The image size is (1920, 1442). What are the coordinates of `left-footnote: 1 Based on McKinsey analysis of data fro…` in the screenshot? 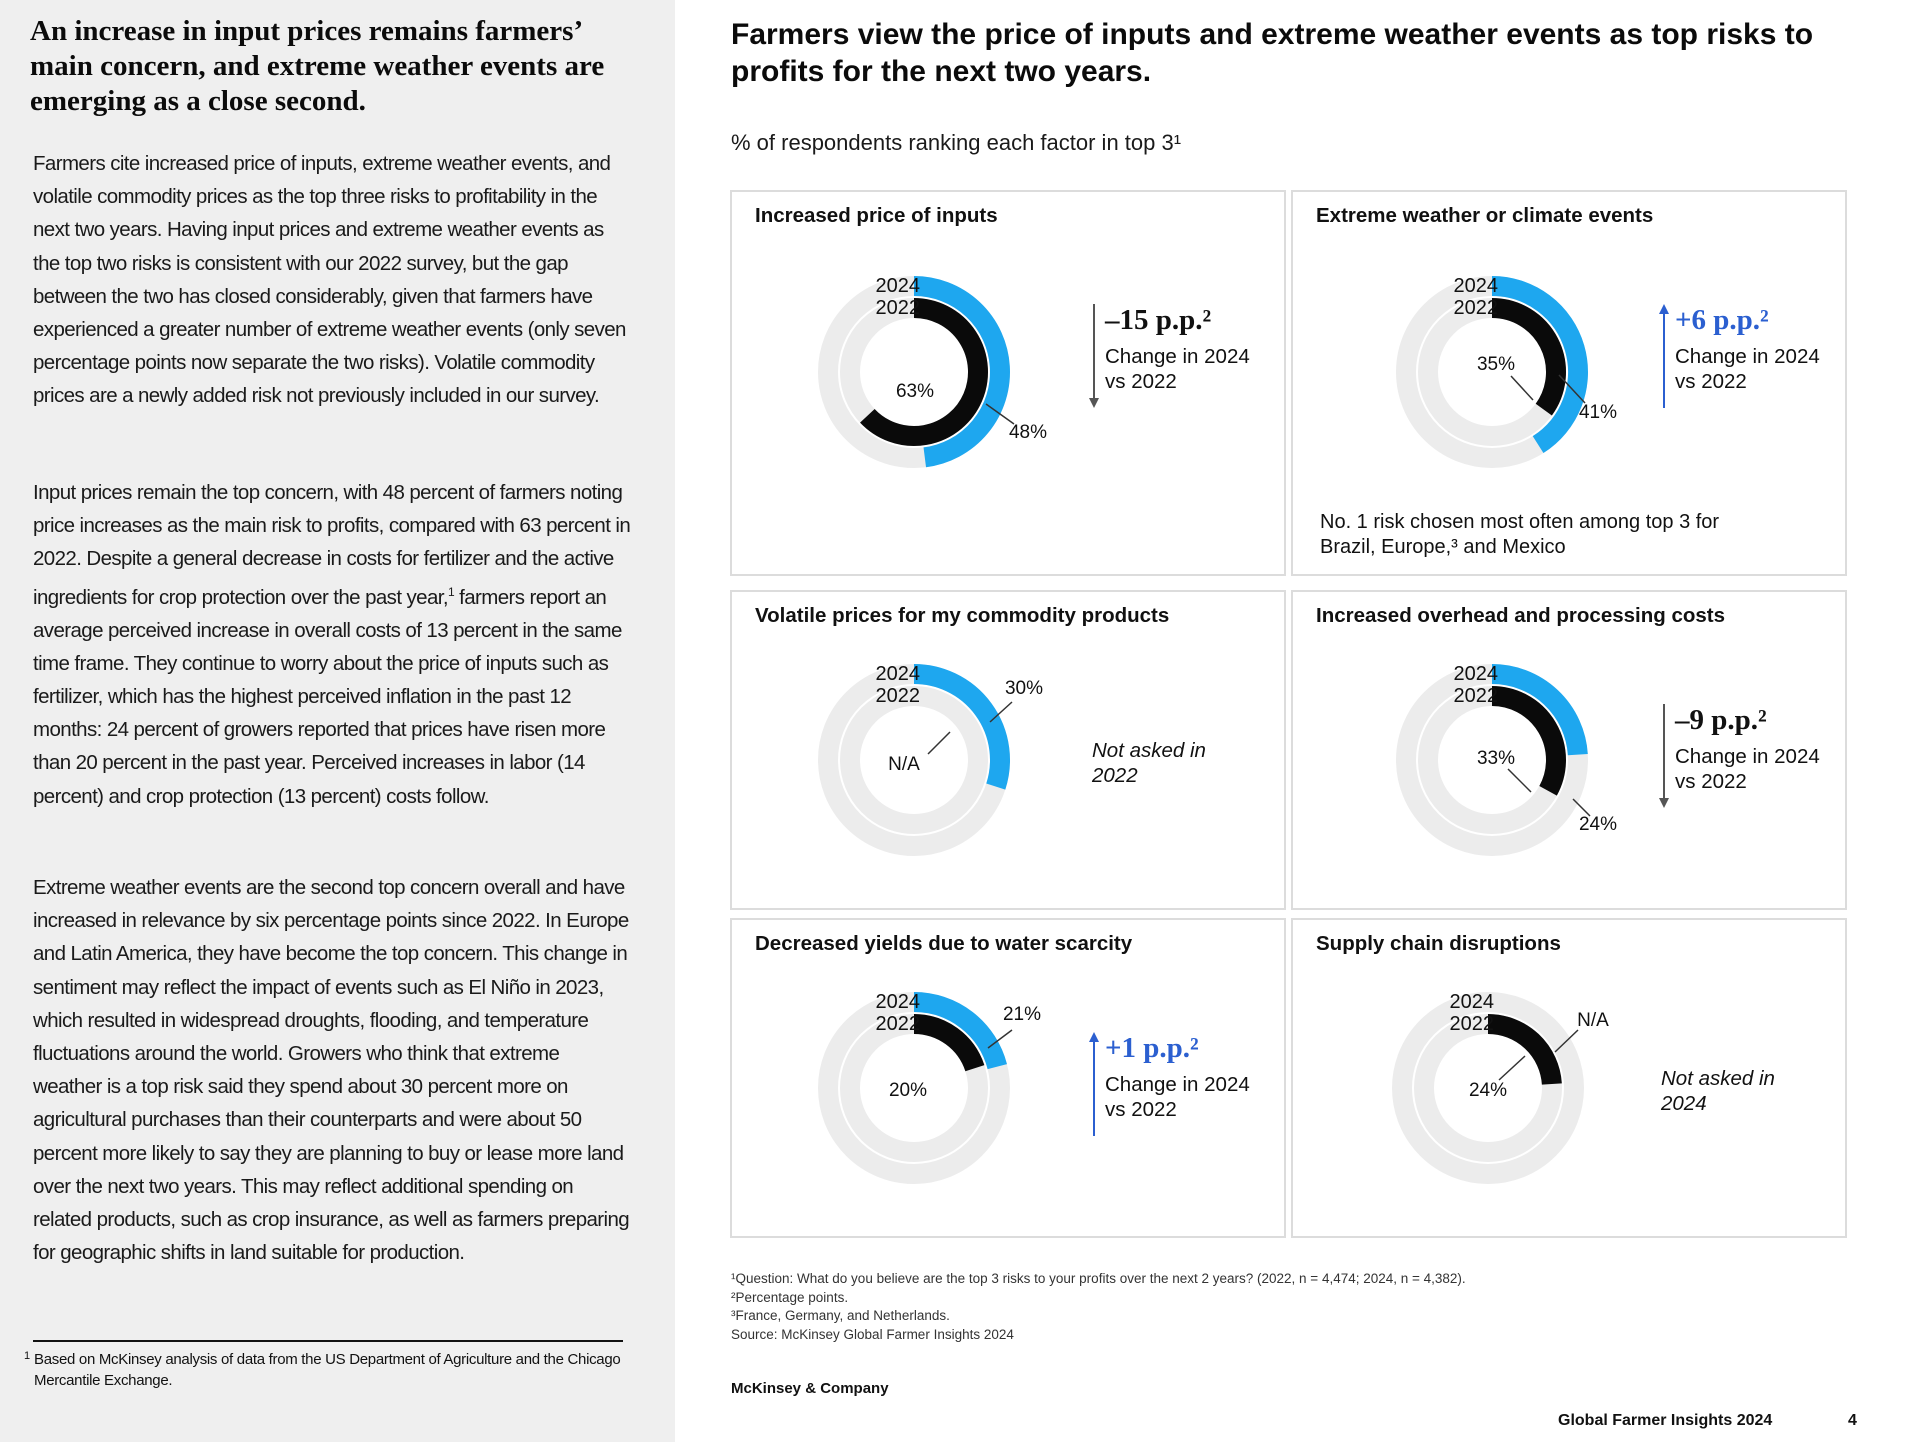 It's located at (324, 1370).